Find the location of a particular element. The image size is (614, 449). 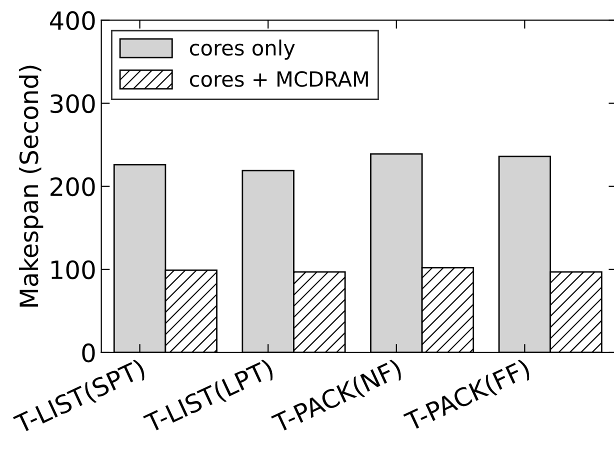

y-axis-title: Makespan (Second) is located at coordinates (31, 186).